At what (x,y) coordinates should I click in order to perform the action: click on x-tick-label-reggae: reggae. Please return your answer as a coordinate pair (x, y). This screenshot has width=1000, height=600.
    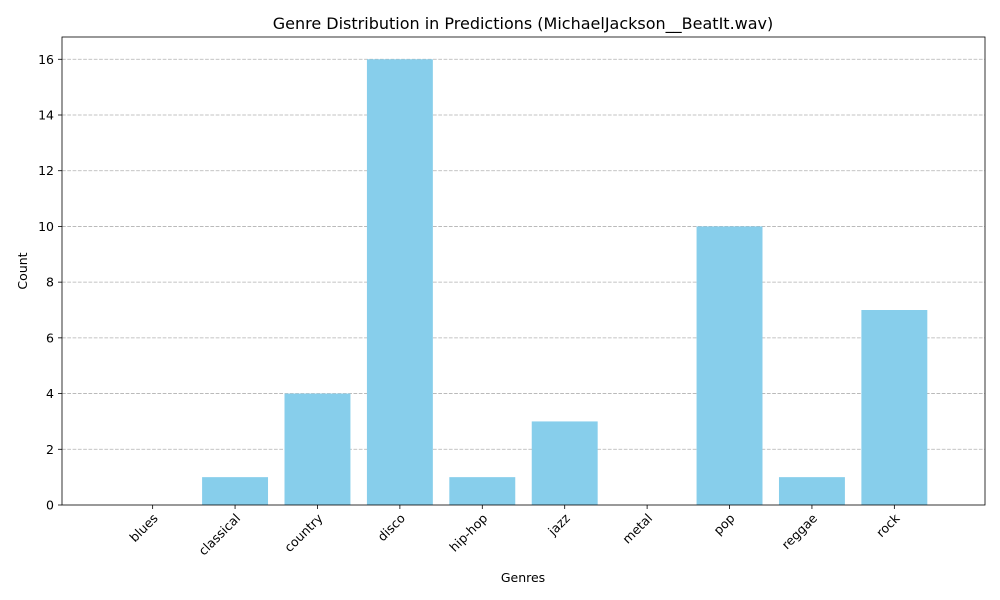
    Looking at the image, I should click on (799, 531).